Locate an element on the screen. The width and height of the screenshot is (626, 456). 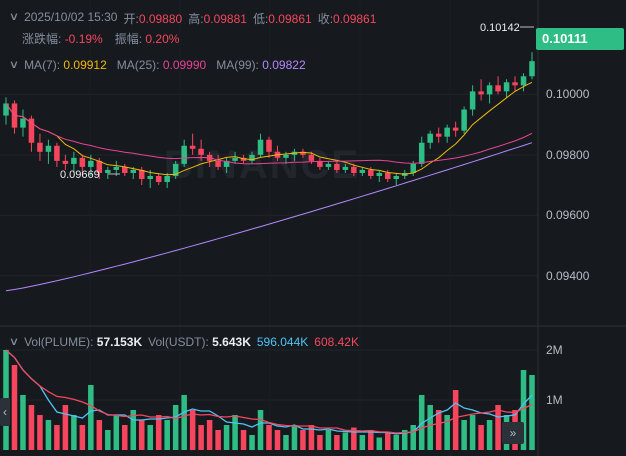
change-row: 涨跌幅: -0.19% 振幅: 0.20% is located at coordinates (100, 38).